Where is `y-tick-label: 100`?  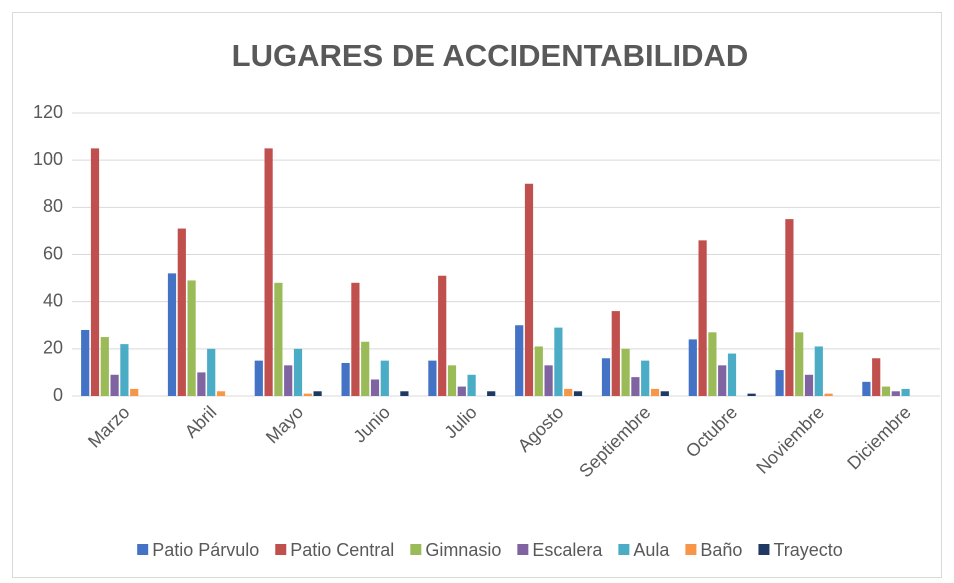
y-tick-label: 100 is located at coordinates (48, 159).